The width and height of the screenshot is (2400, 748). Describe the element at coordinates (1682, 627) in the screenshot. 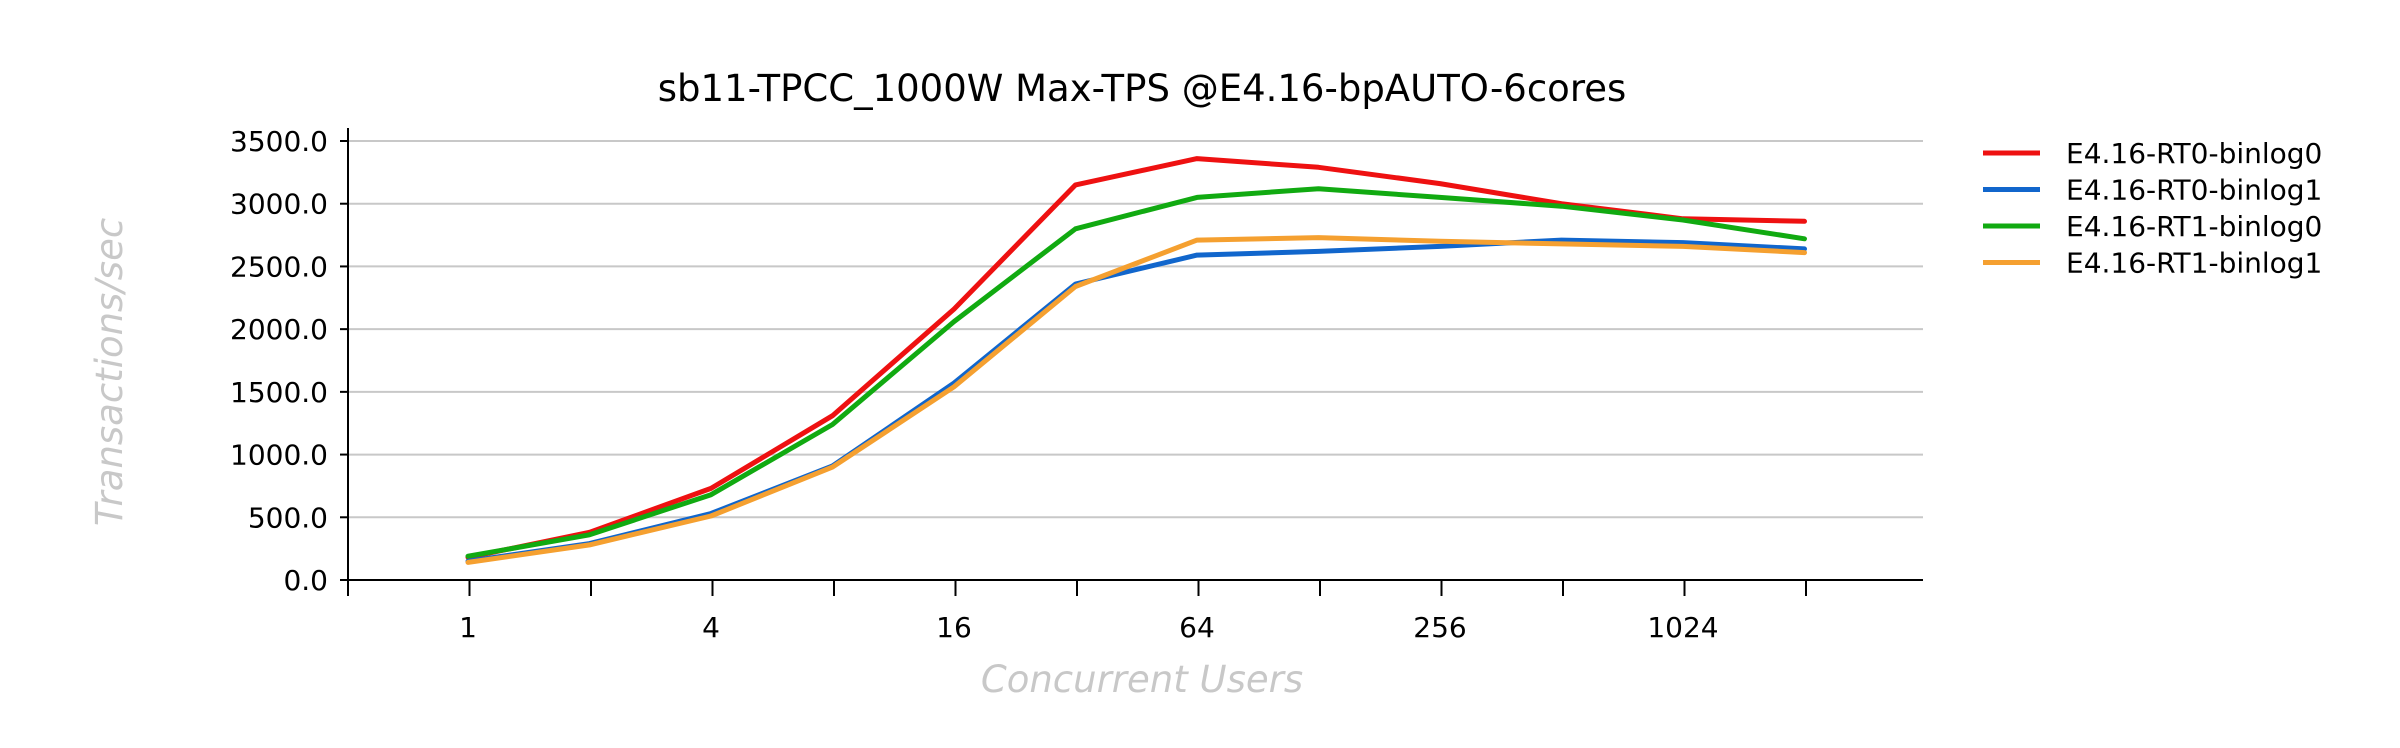

I see `x-tick-label: 1024` at that location.